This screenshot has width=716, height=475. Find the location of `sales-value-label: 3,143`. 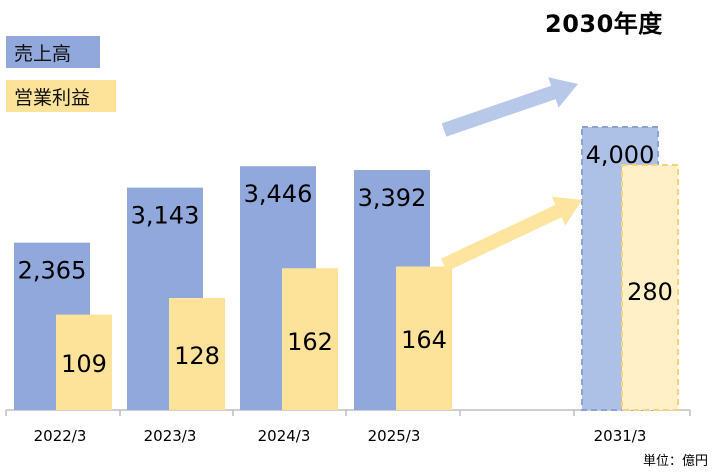

sales-value-label: 3,143 is located at coordinates (165, 216).